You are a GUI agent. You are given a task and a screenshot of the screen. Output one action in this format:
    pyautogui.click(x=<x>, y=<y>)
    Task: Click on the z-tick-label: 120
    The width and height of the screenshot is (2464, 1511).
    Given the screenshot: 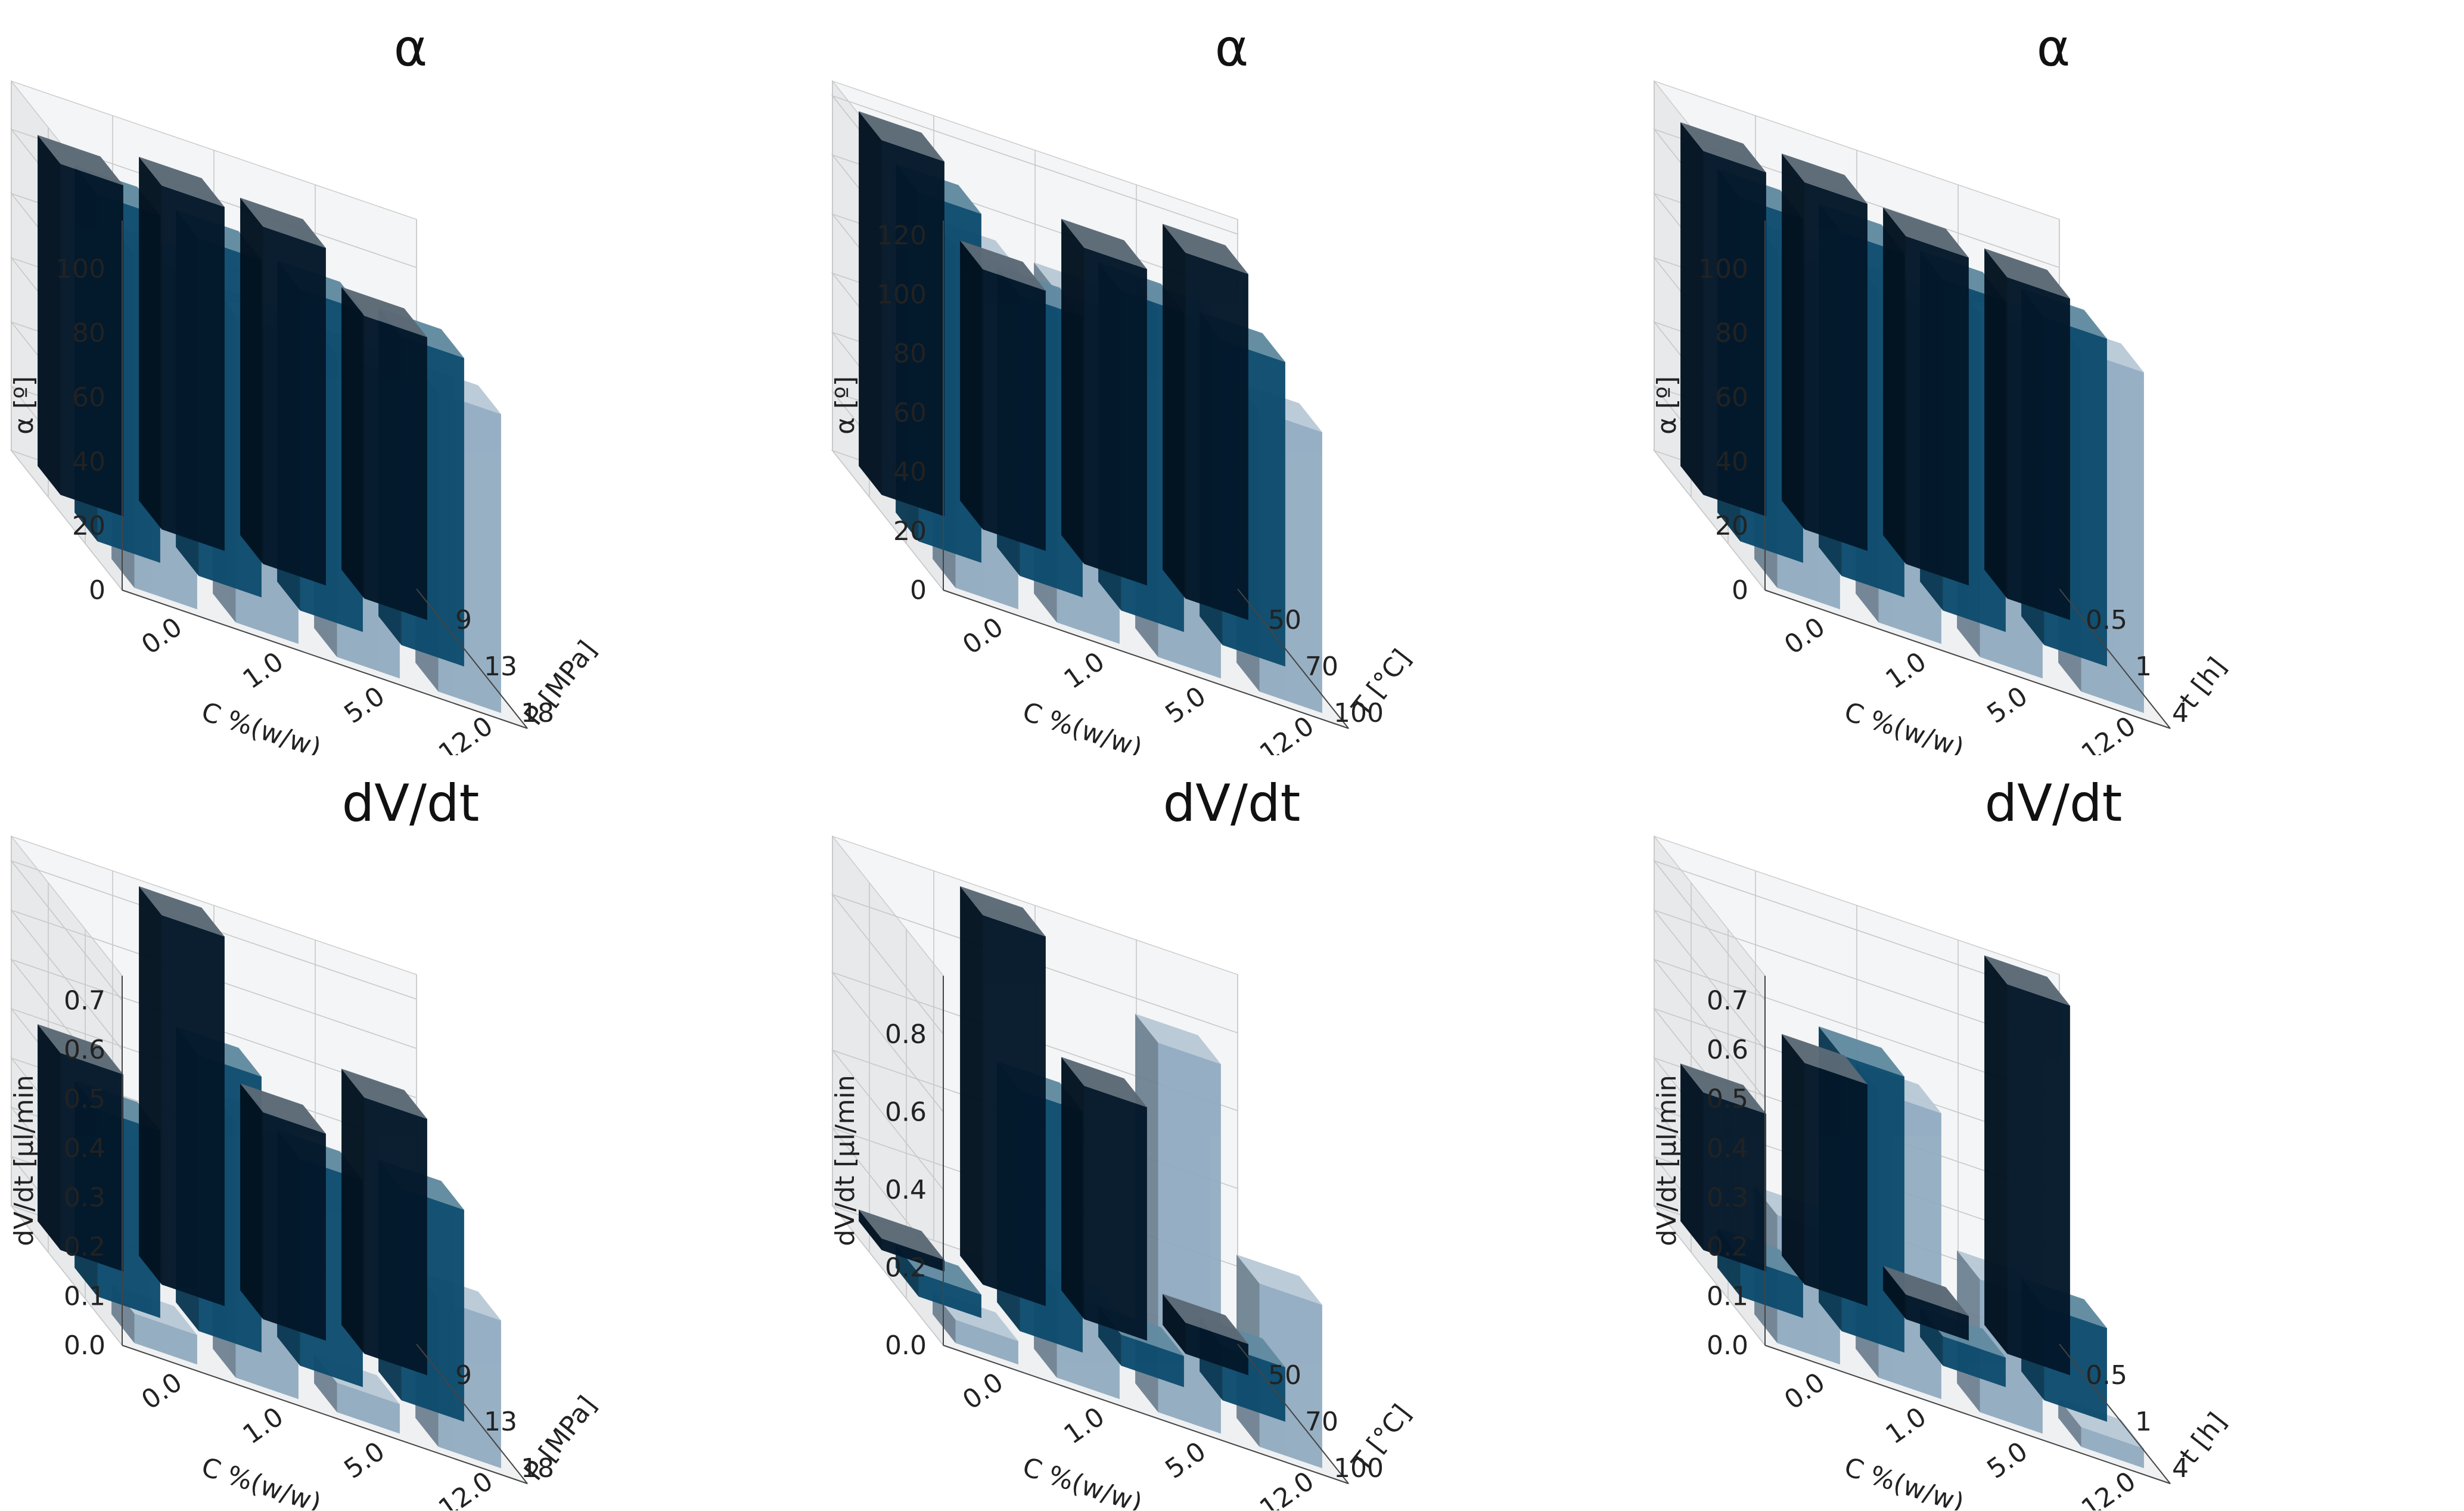 What is the action you would take?
    pyautogui.click(x=902, y=236)
    